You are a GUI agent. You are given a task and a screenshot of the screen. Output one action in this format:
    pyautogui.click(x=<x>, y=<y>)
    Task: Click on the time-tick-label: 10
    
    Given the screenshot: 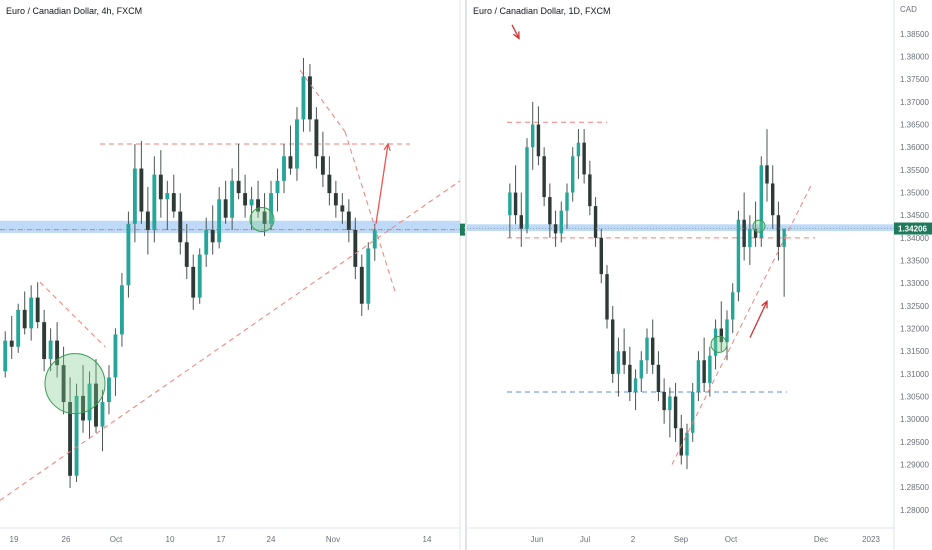 What is the action you would take?
    pyautogui.click(x=170, y=539)
    